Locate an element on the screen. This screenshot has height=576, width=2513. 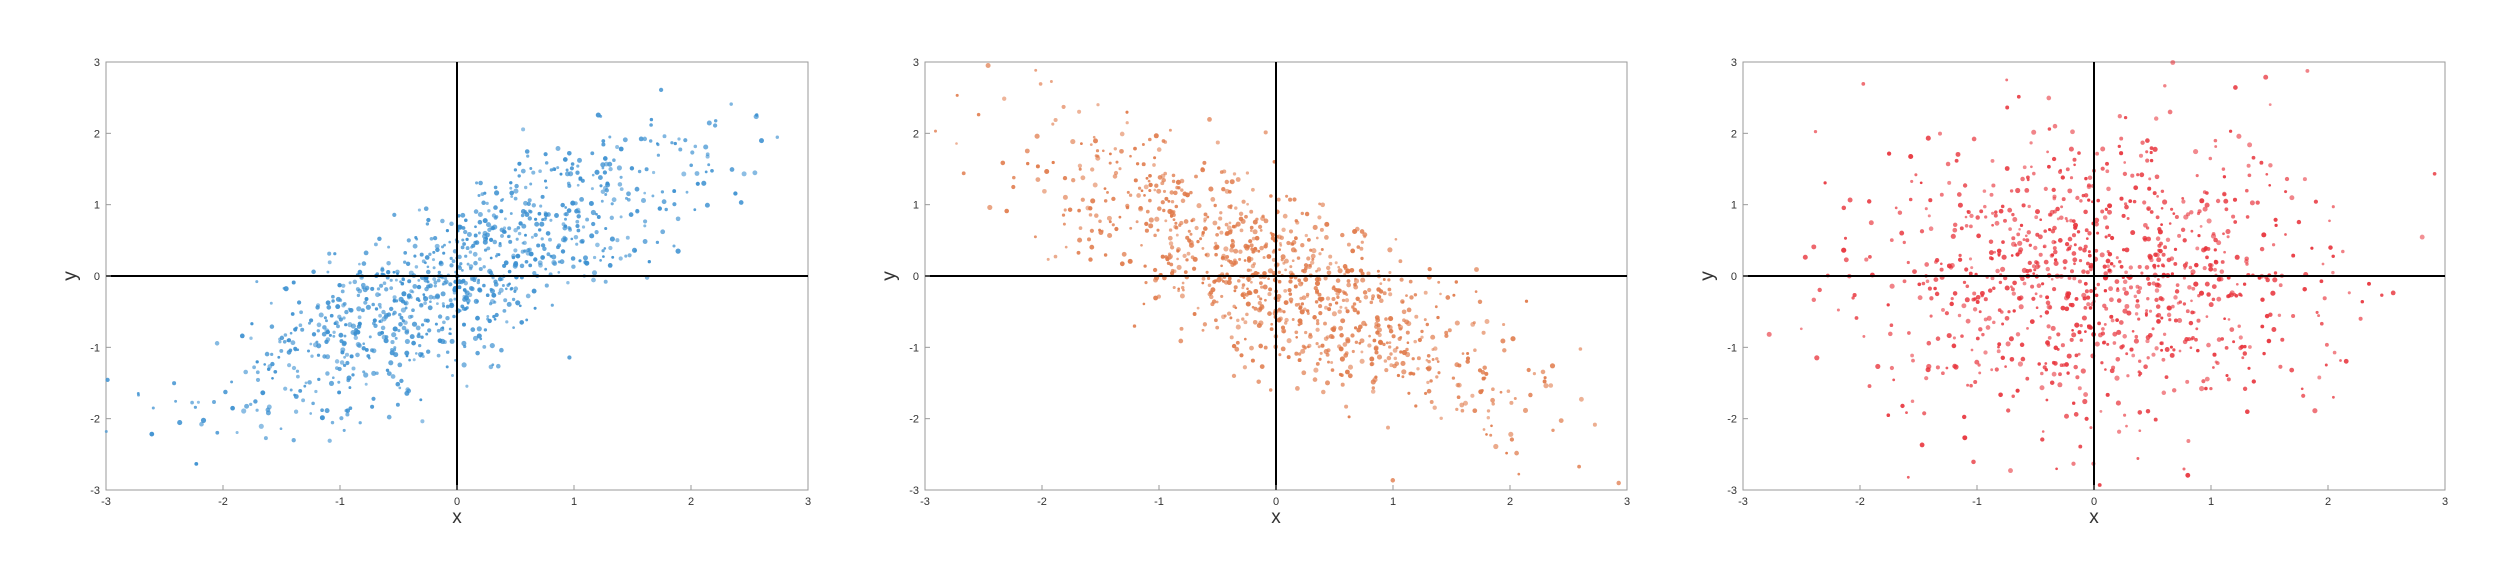
x-tick-label: 1 is located at coordinates (2211, 502).